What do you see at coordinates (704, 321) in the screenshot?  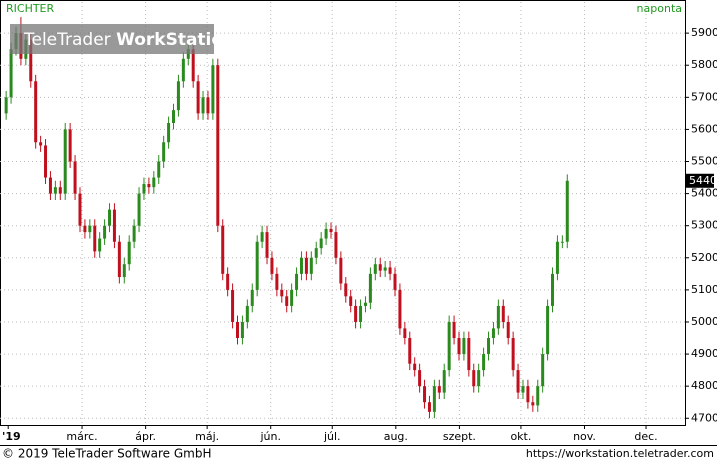 I see `y-tick-label: 5000` at bounding box center [704, 321].